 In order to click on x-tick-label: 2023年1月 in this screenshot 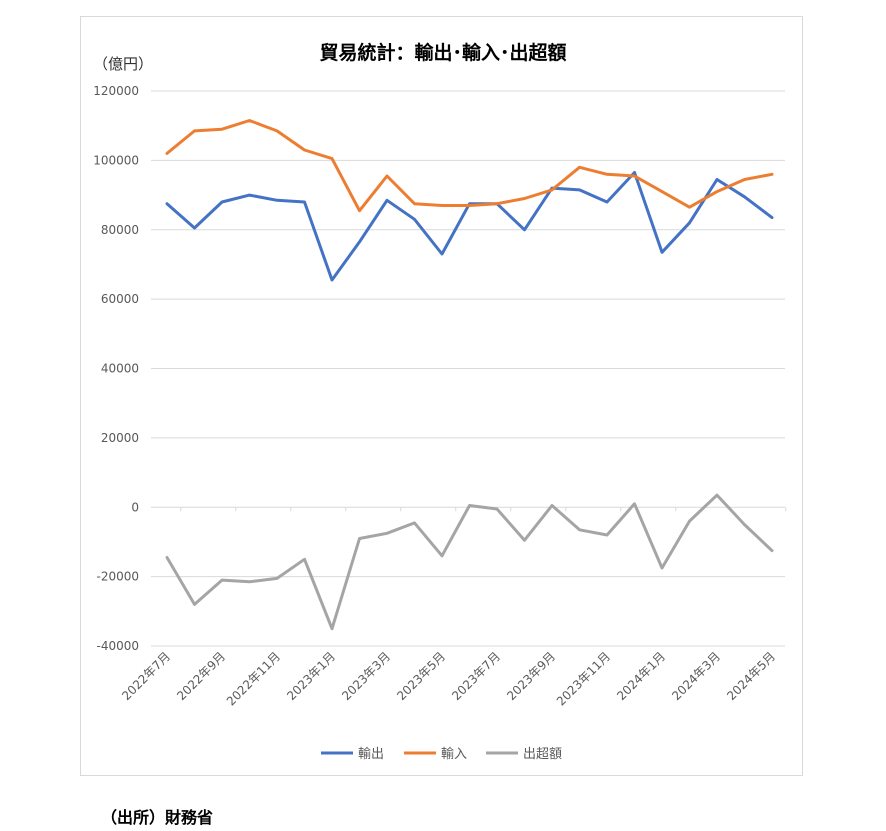, I will do `click(311, 676)`.